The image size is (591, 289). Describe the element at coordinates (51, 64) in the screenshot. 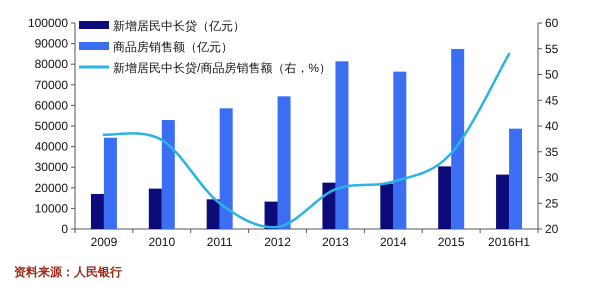

I see `y-tick-label: 80000` at that location.